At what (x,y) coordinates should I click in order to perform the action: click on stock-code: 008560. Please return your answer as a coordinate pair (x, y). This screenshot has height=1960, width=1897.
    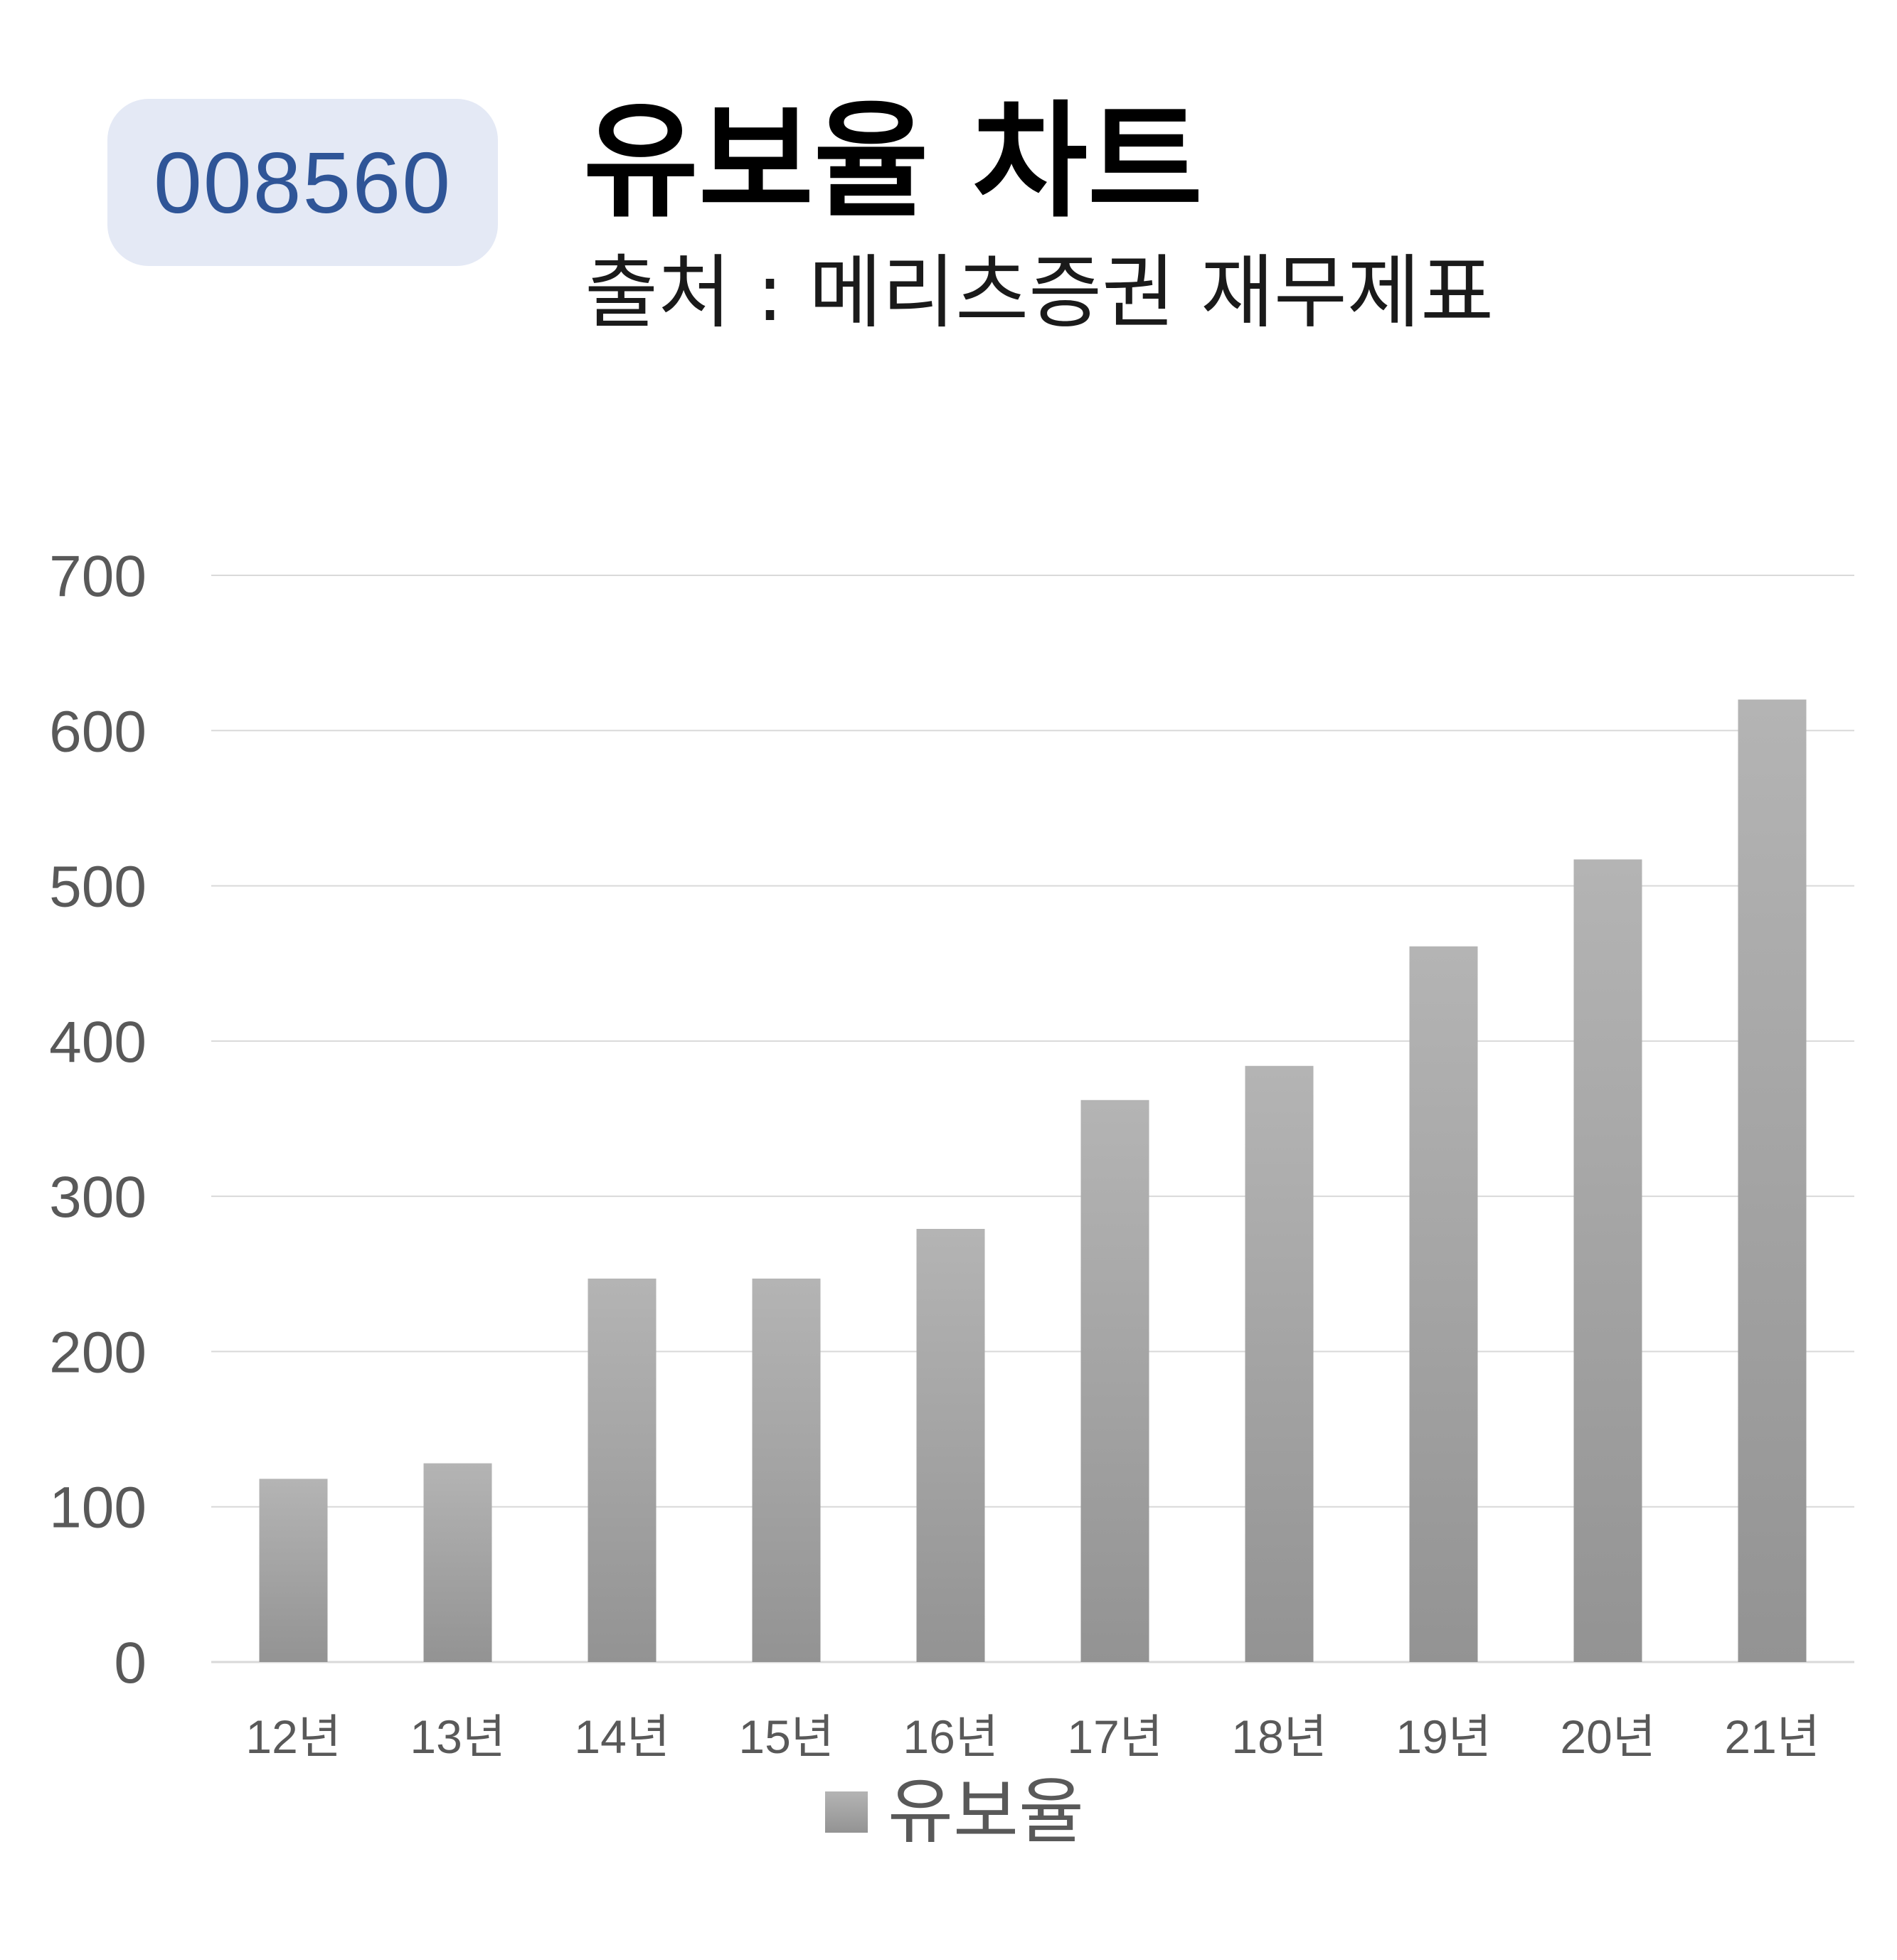
    Looking at the image, I should click on (302, 182).